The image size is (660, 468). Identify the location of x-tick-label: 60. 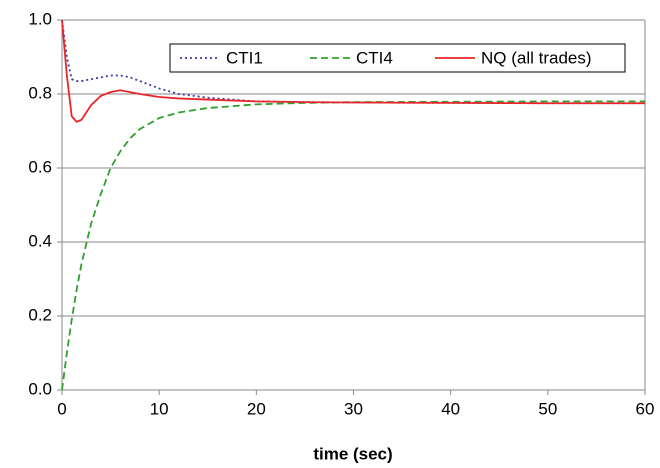
(645, 408).